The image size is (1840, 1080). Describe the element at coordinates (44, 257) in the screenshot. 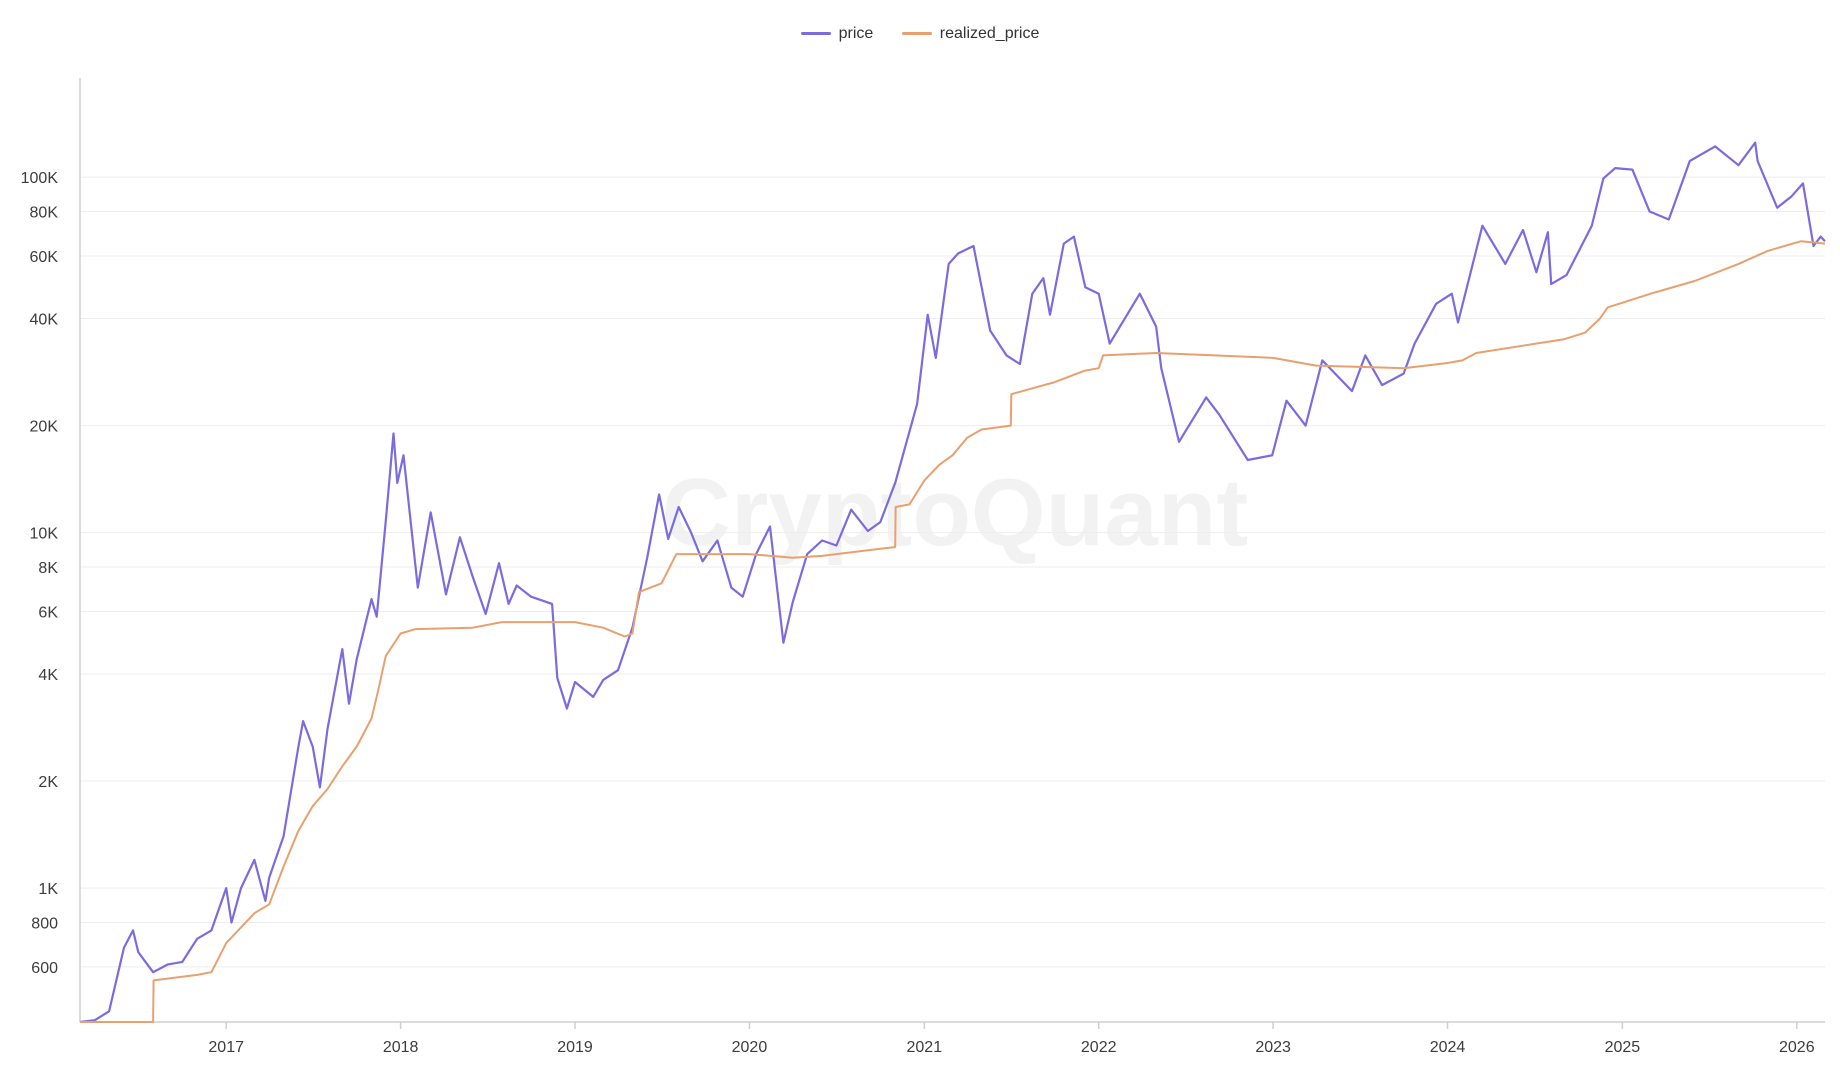

I see `y-tick-label: 60K` at that location.